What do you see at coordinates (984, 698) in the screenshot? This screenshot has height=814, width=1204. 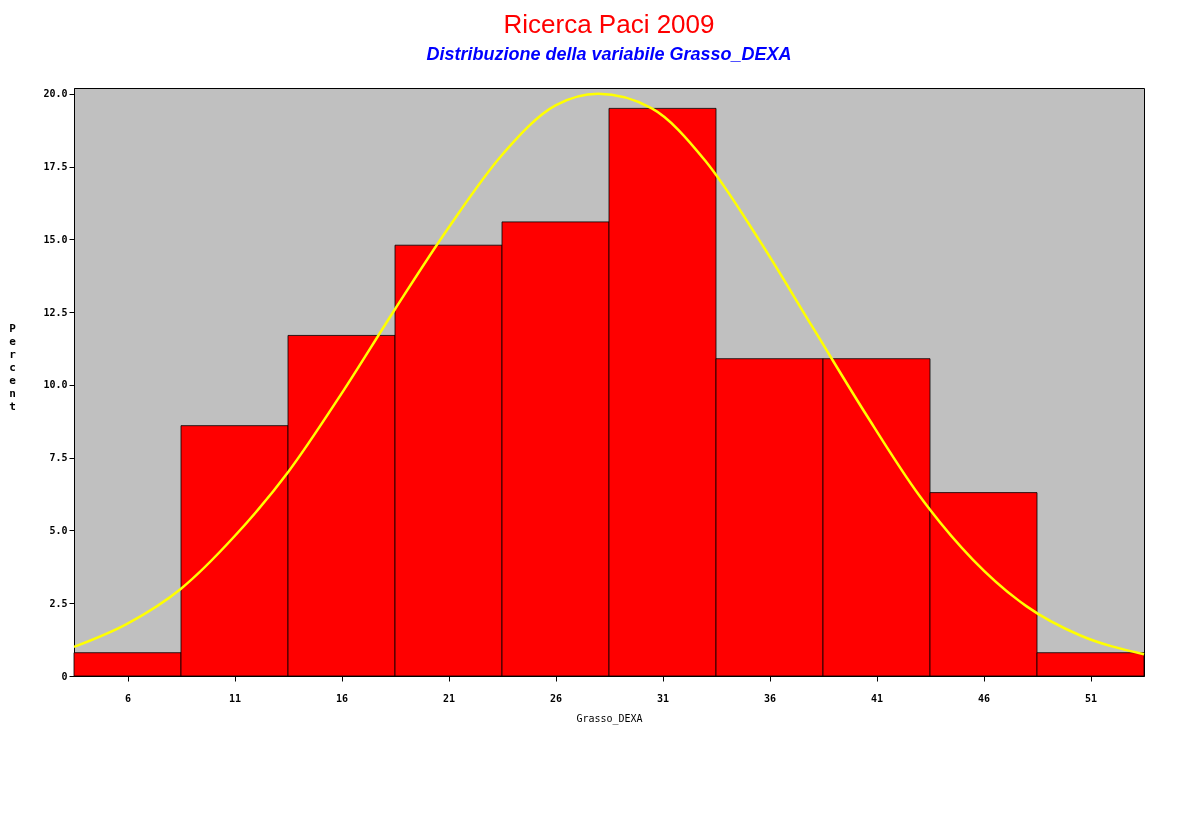 I see `x-tick-label: 46` at bounding box center [984, 698].